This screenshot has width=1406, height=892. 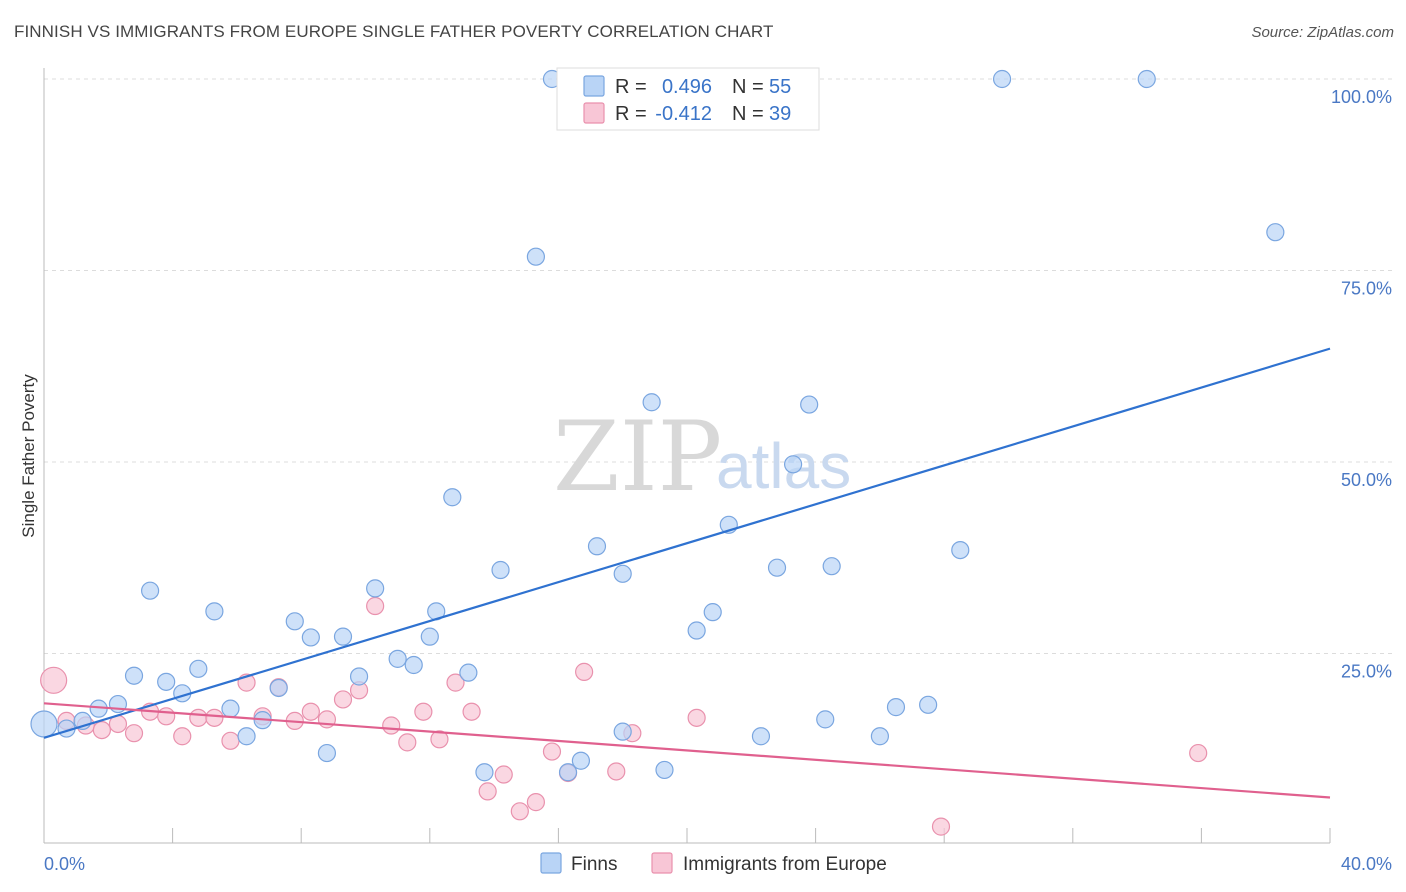 I want to click on finns-series-swatch, so click(x=551, y=863).